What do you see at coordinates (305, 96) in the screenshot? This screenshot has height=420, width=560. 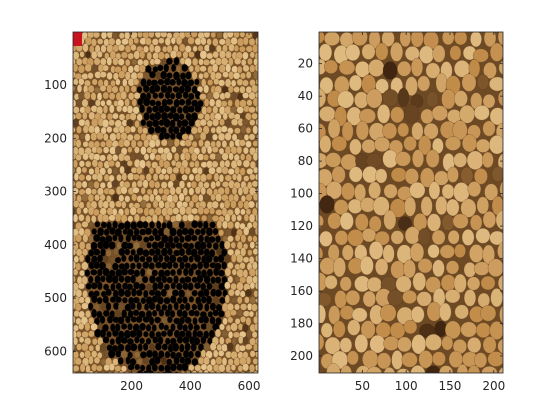 I see `y-tick-label: 40` at bounding box center [305, 96].